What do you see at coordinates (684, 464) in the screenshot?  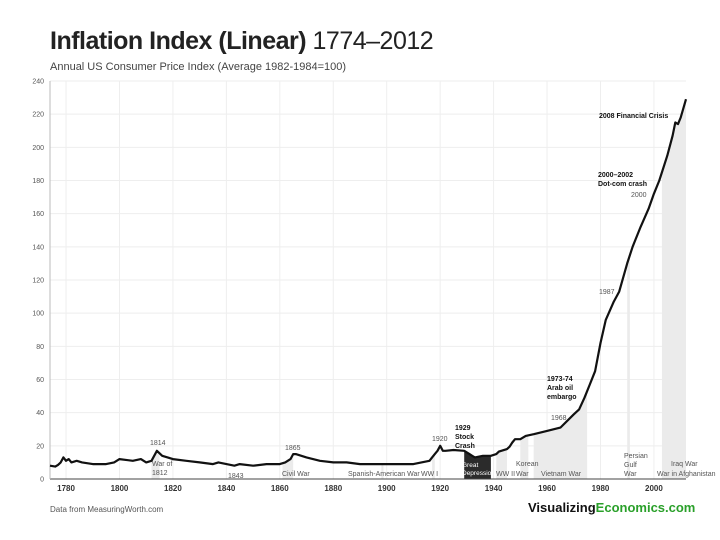 I see `chart-annotation: Iraq War` at bounding box center [684, 464].